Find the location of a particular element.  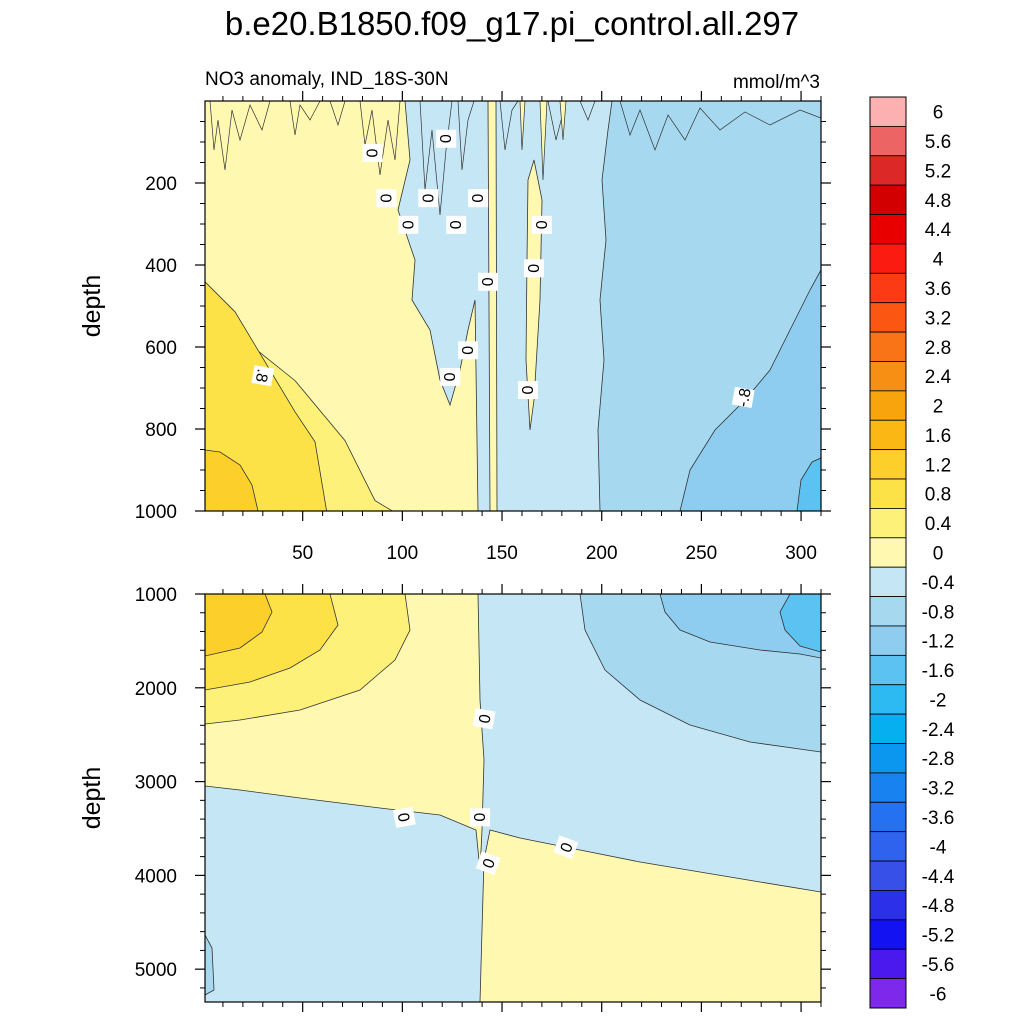

colorbar-label: -4.4 is located at coordinates (938, 877).